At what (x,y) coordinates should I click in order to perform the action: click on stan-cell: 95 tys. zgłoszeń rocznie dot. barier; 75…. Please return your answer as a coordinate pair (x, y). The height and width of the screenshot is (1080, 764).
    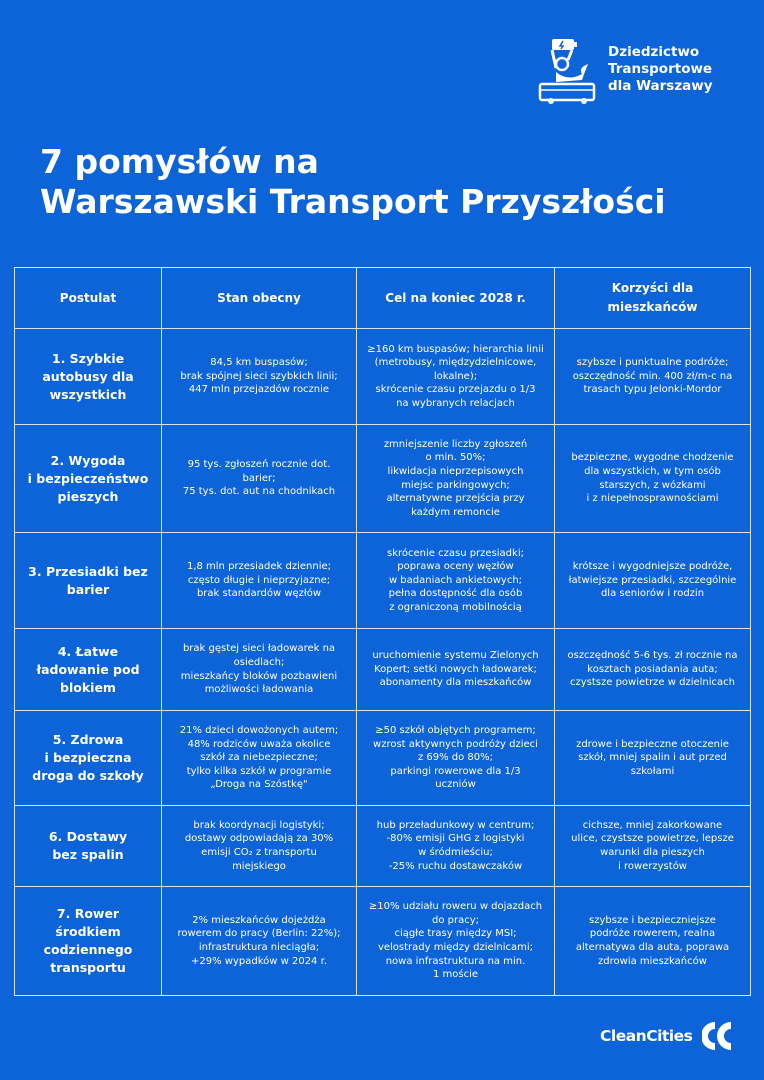
    Looking at the image, I should click on (259, 478).